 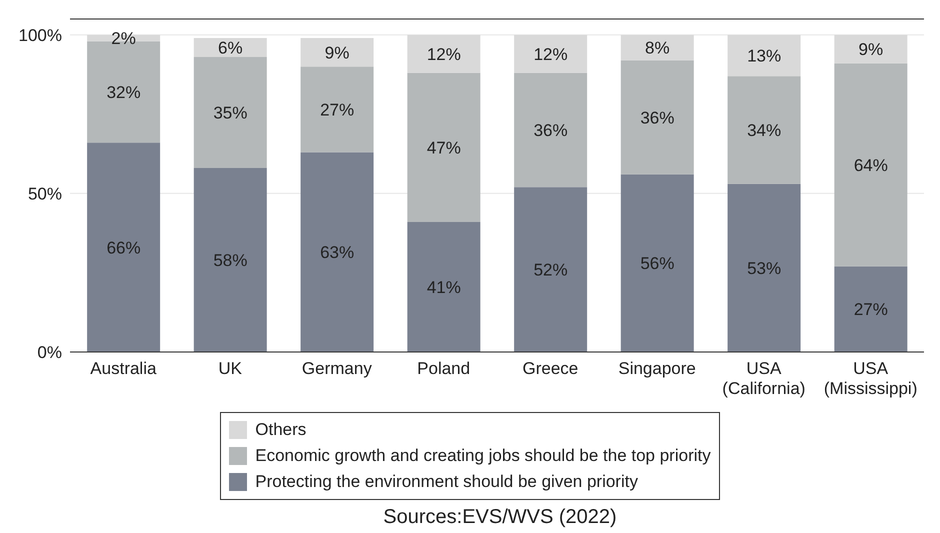 What do you see at coordinates (45, 194) in the screenshot?
I see `y-tick-label: 50%` at bounding box center [45, 194].